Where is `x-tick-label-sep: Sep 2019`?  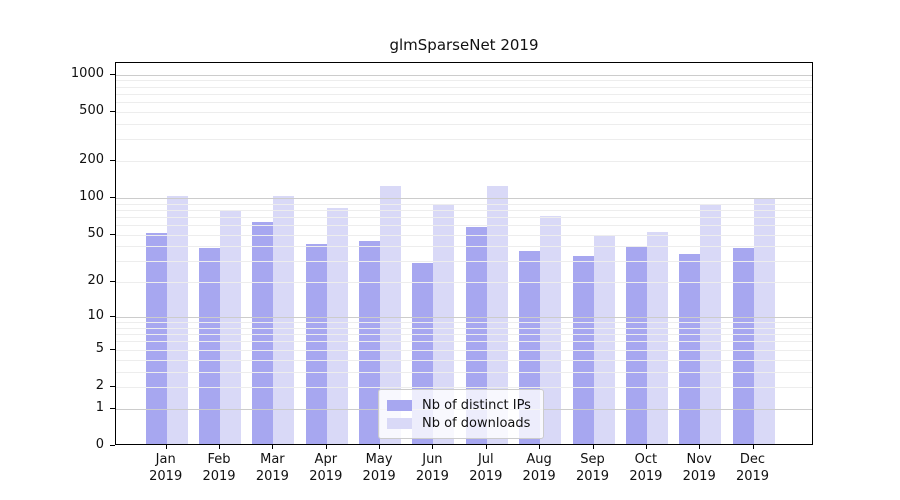
x-tick-label-sep: Sep 2019 is located at coordinates (592, 468).